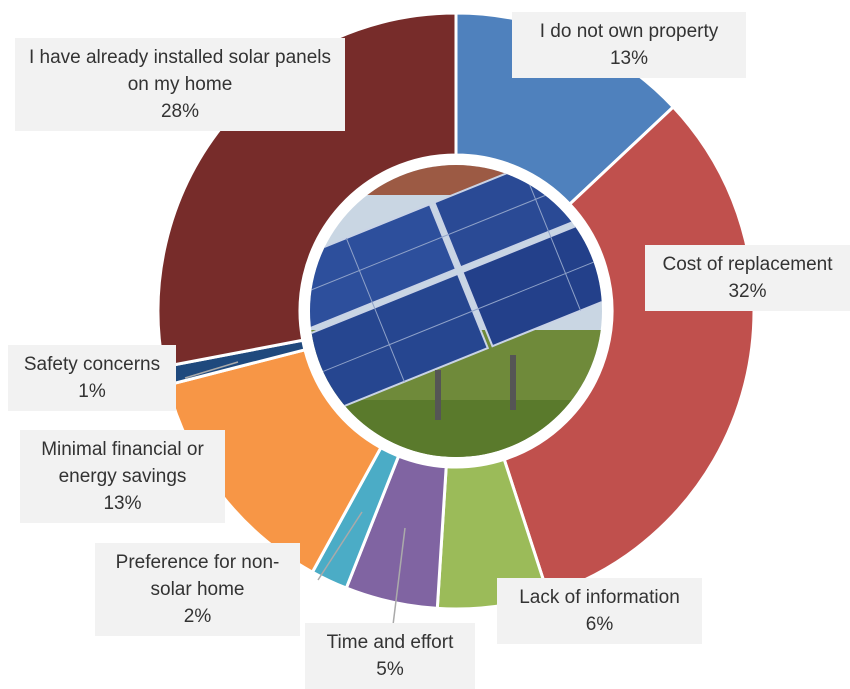 The height and width of the screenshot is (689, 850). I want to click on value-label: 28%, so click(180, 111).